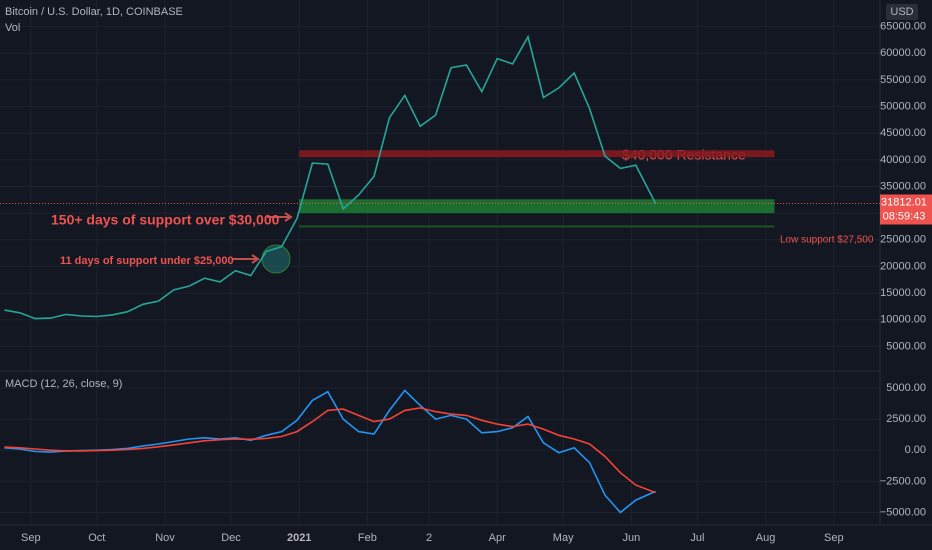 Image resolution: width=932 pixels, height=550 pixels. I want to click on annotation: 11 days of support under $25,000, so click(147, 261).